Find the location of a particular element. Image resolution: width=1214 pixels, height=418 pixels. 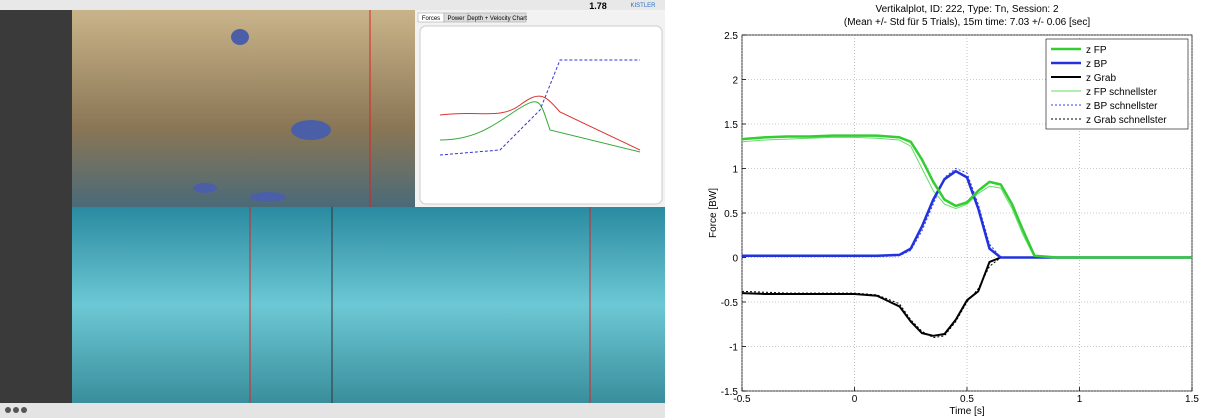

brand-logo: KISTLER is located at coordinates (643, 6).